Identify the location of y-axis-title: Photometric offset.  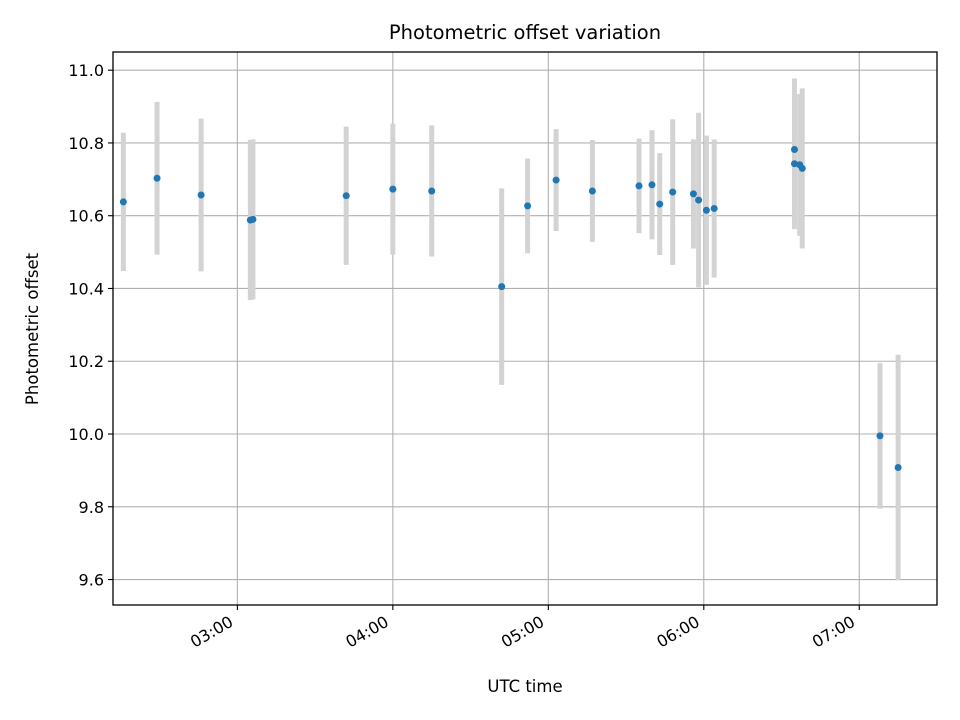
(32, 328).